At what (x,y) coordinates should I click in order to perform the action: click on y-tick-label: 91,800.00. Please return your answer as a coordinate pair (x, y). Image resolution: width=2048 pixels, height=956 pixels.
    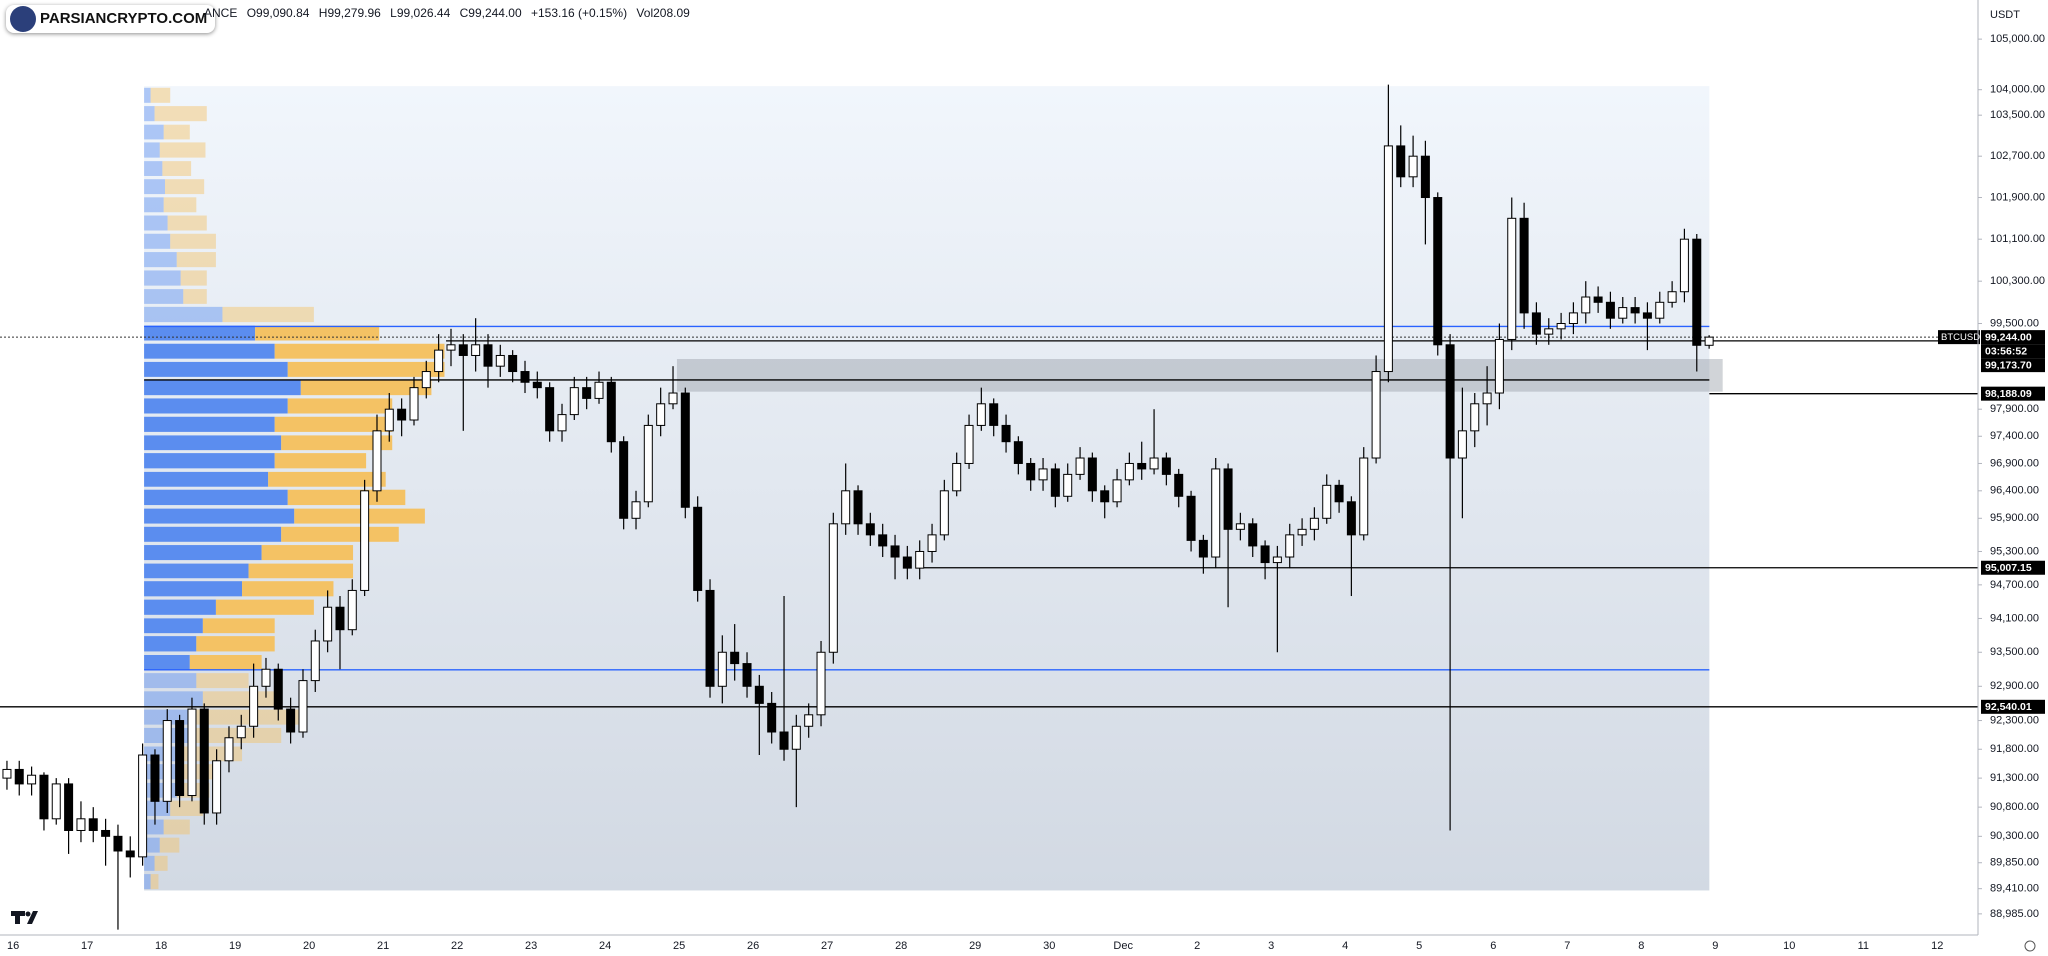
    Looking at the image, I should click on (2014, 749).